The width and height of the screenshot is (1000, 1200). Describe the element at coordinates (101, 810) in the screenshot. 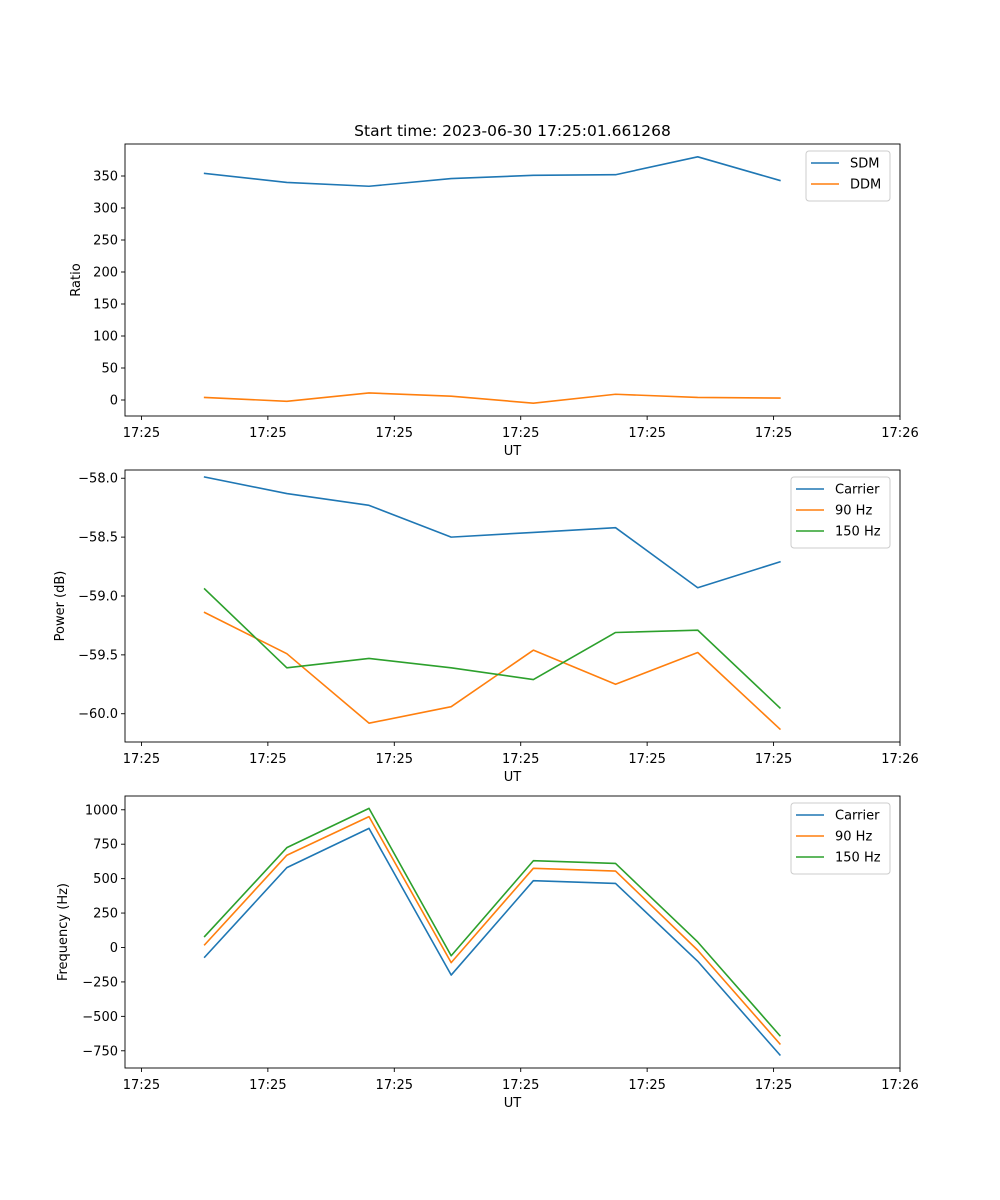

I see `y-tick-label: 1000` at that location.